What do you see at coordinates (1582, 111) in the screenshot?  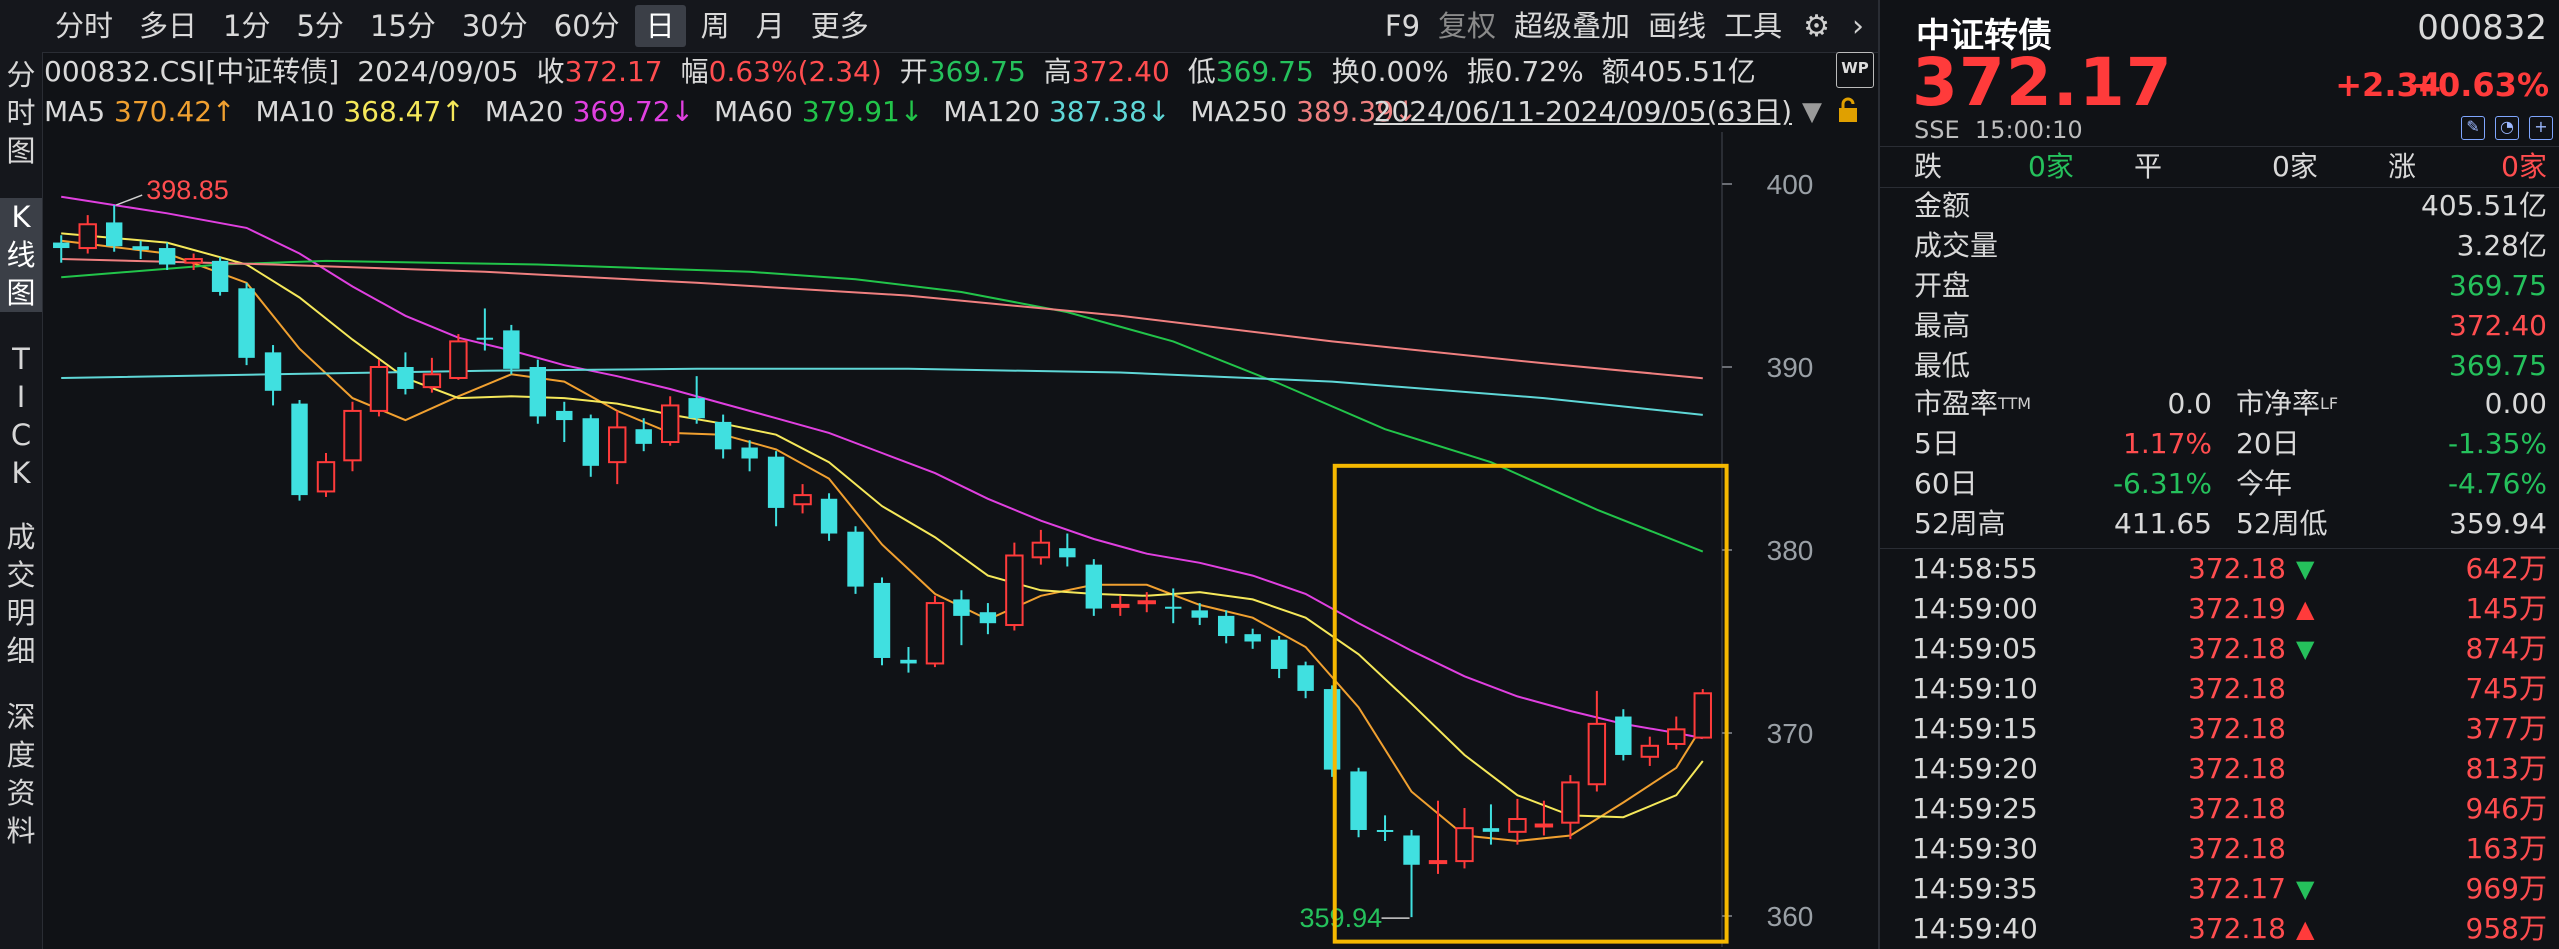 I see `date-range: 2024/06/11-2024/09/05(63日)` at bounding box center [1582, 111].